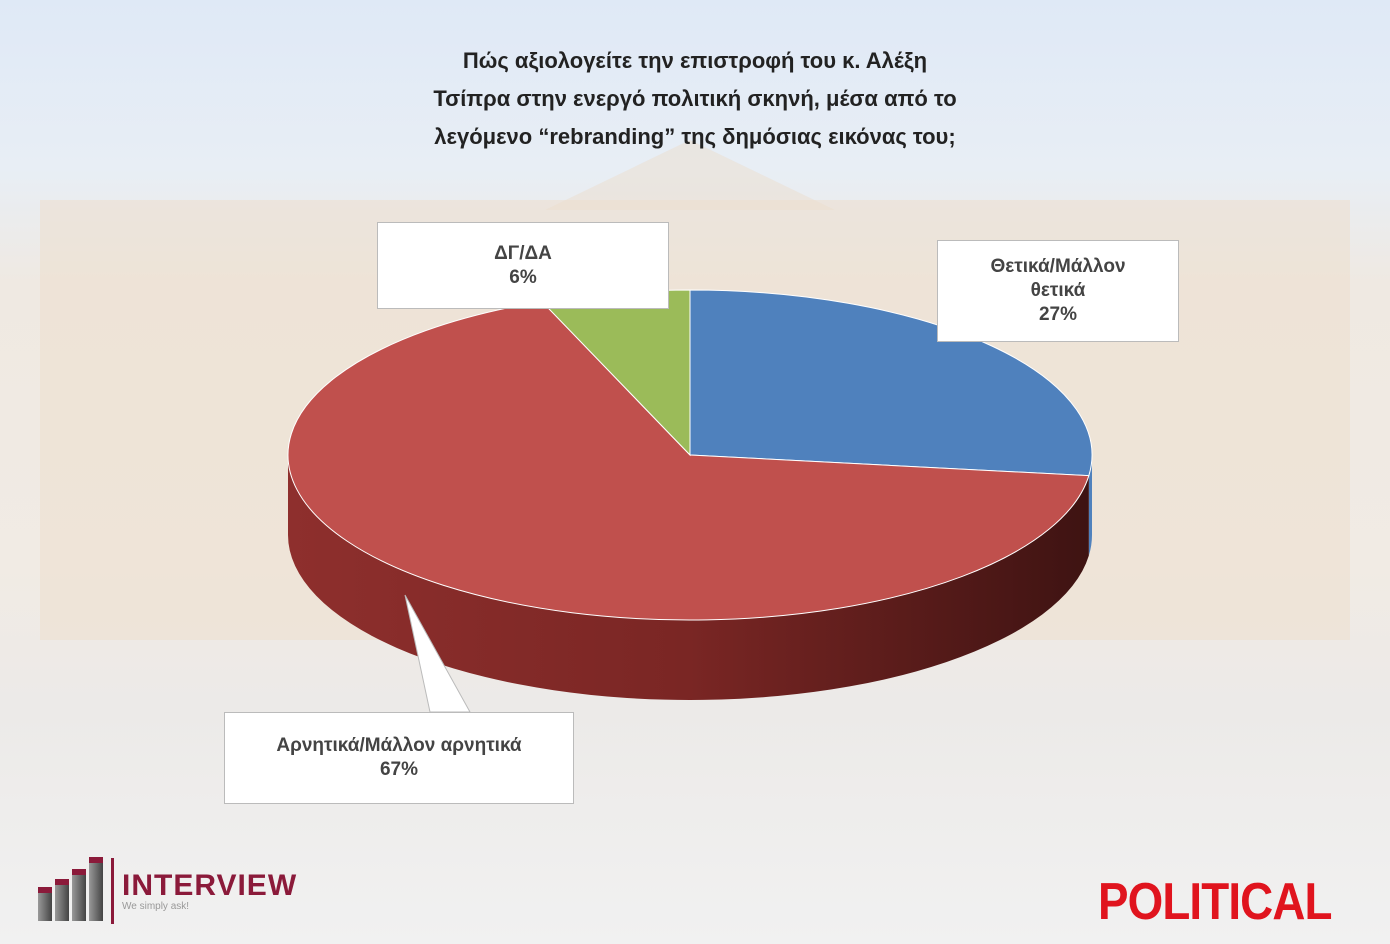 The image size is (1390, 944). I want to click on logo-tagline: We simply ask!, so click(156, 906).